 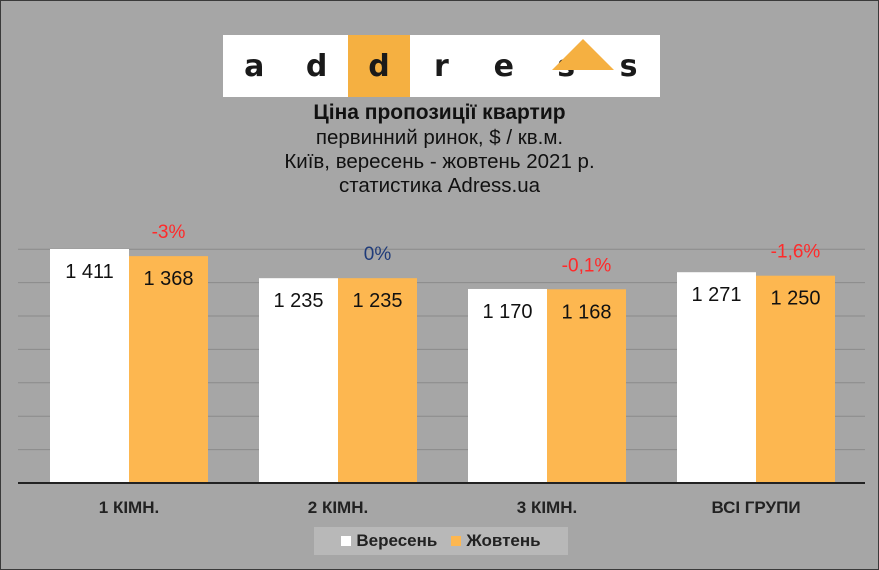 What do you see at coordinates (586, 312) in the screenshot?
I see `bar-value-label: 1 168` at bounding box center [586, 312].